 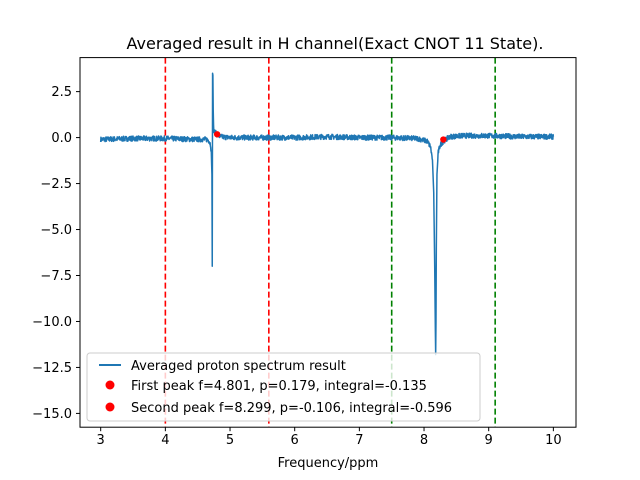 I want to click on x-tick-label-6: 9, so click(x=489, y=440).